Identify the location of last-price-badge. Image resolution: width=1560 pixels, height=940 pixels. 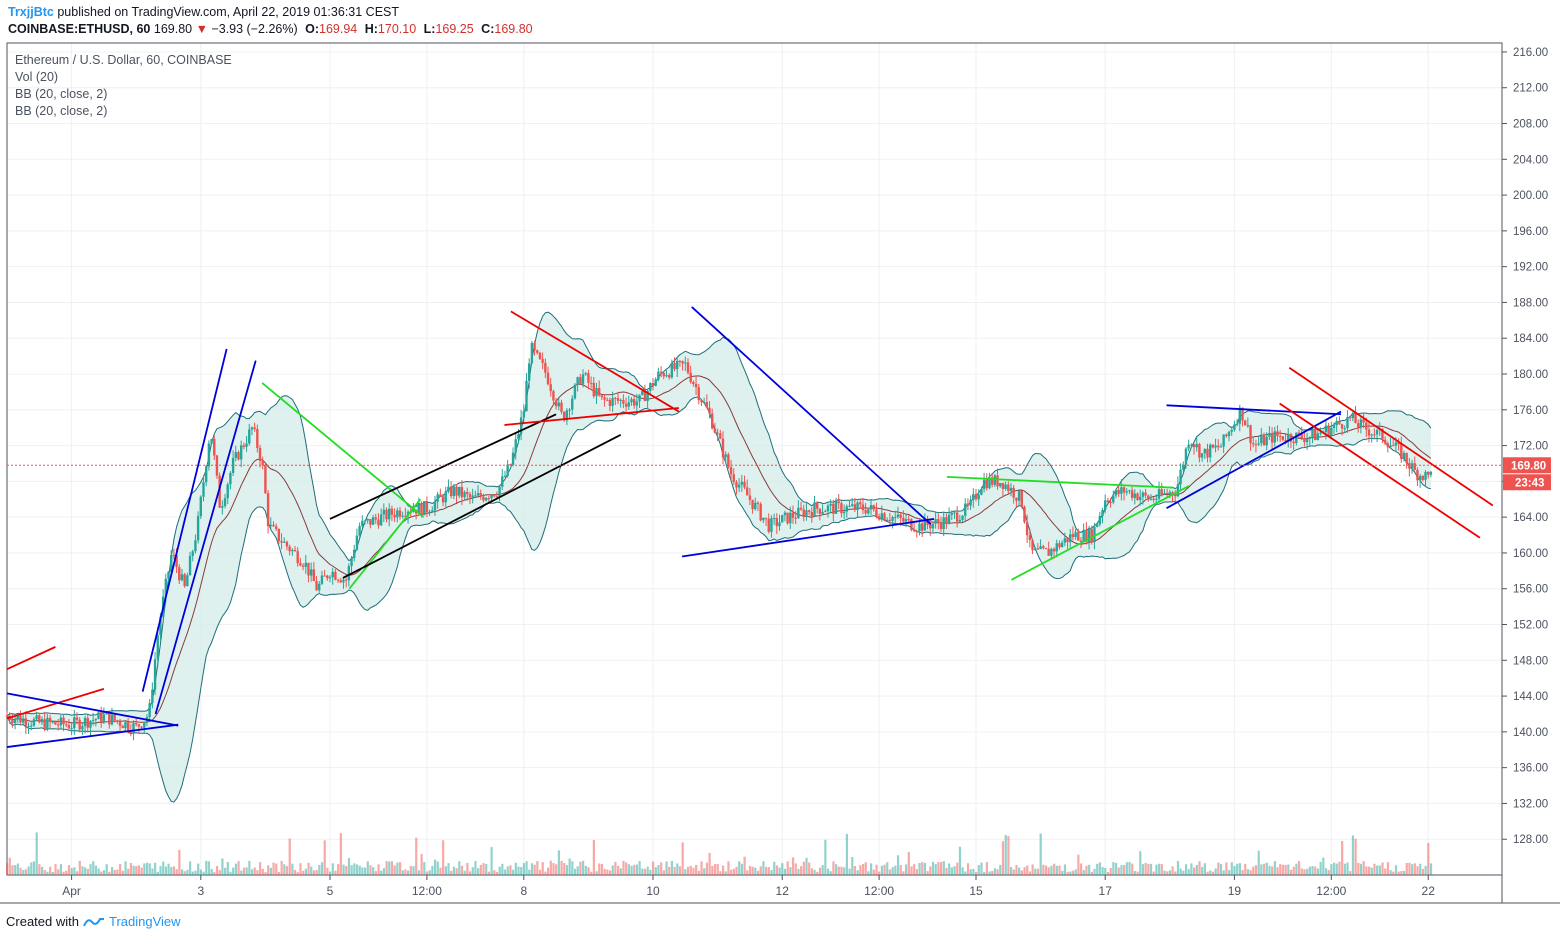
(1527, 465).